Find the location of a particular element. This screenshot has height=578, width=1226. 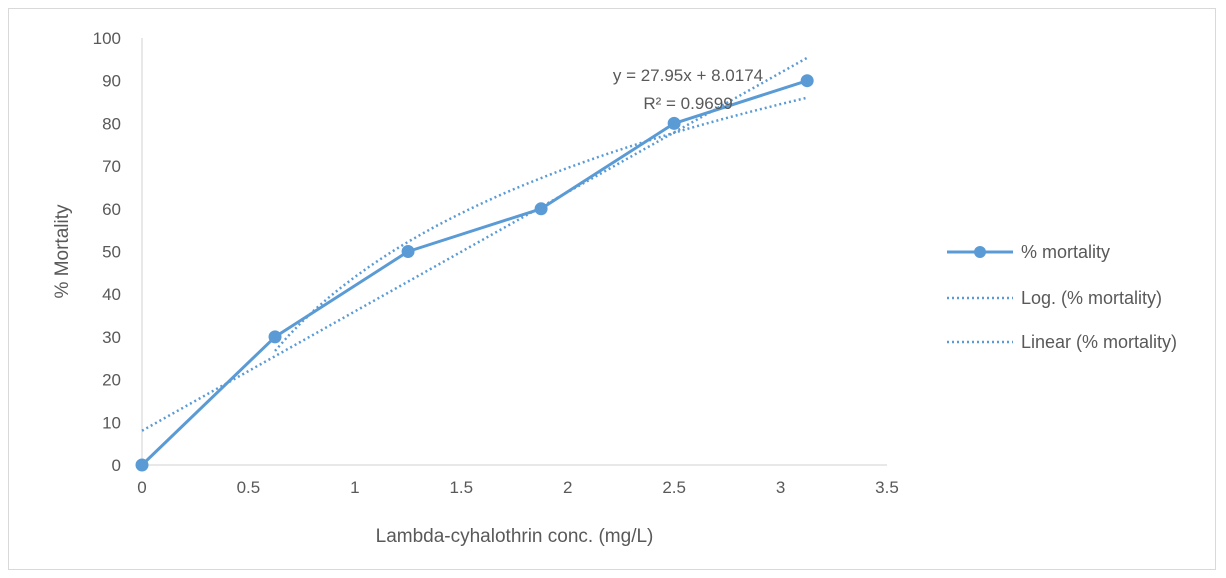

y-tick-label: 50 is located at coordinates (111, 252).